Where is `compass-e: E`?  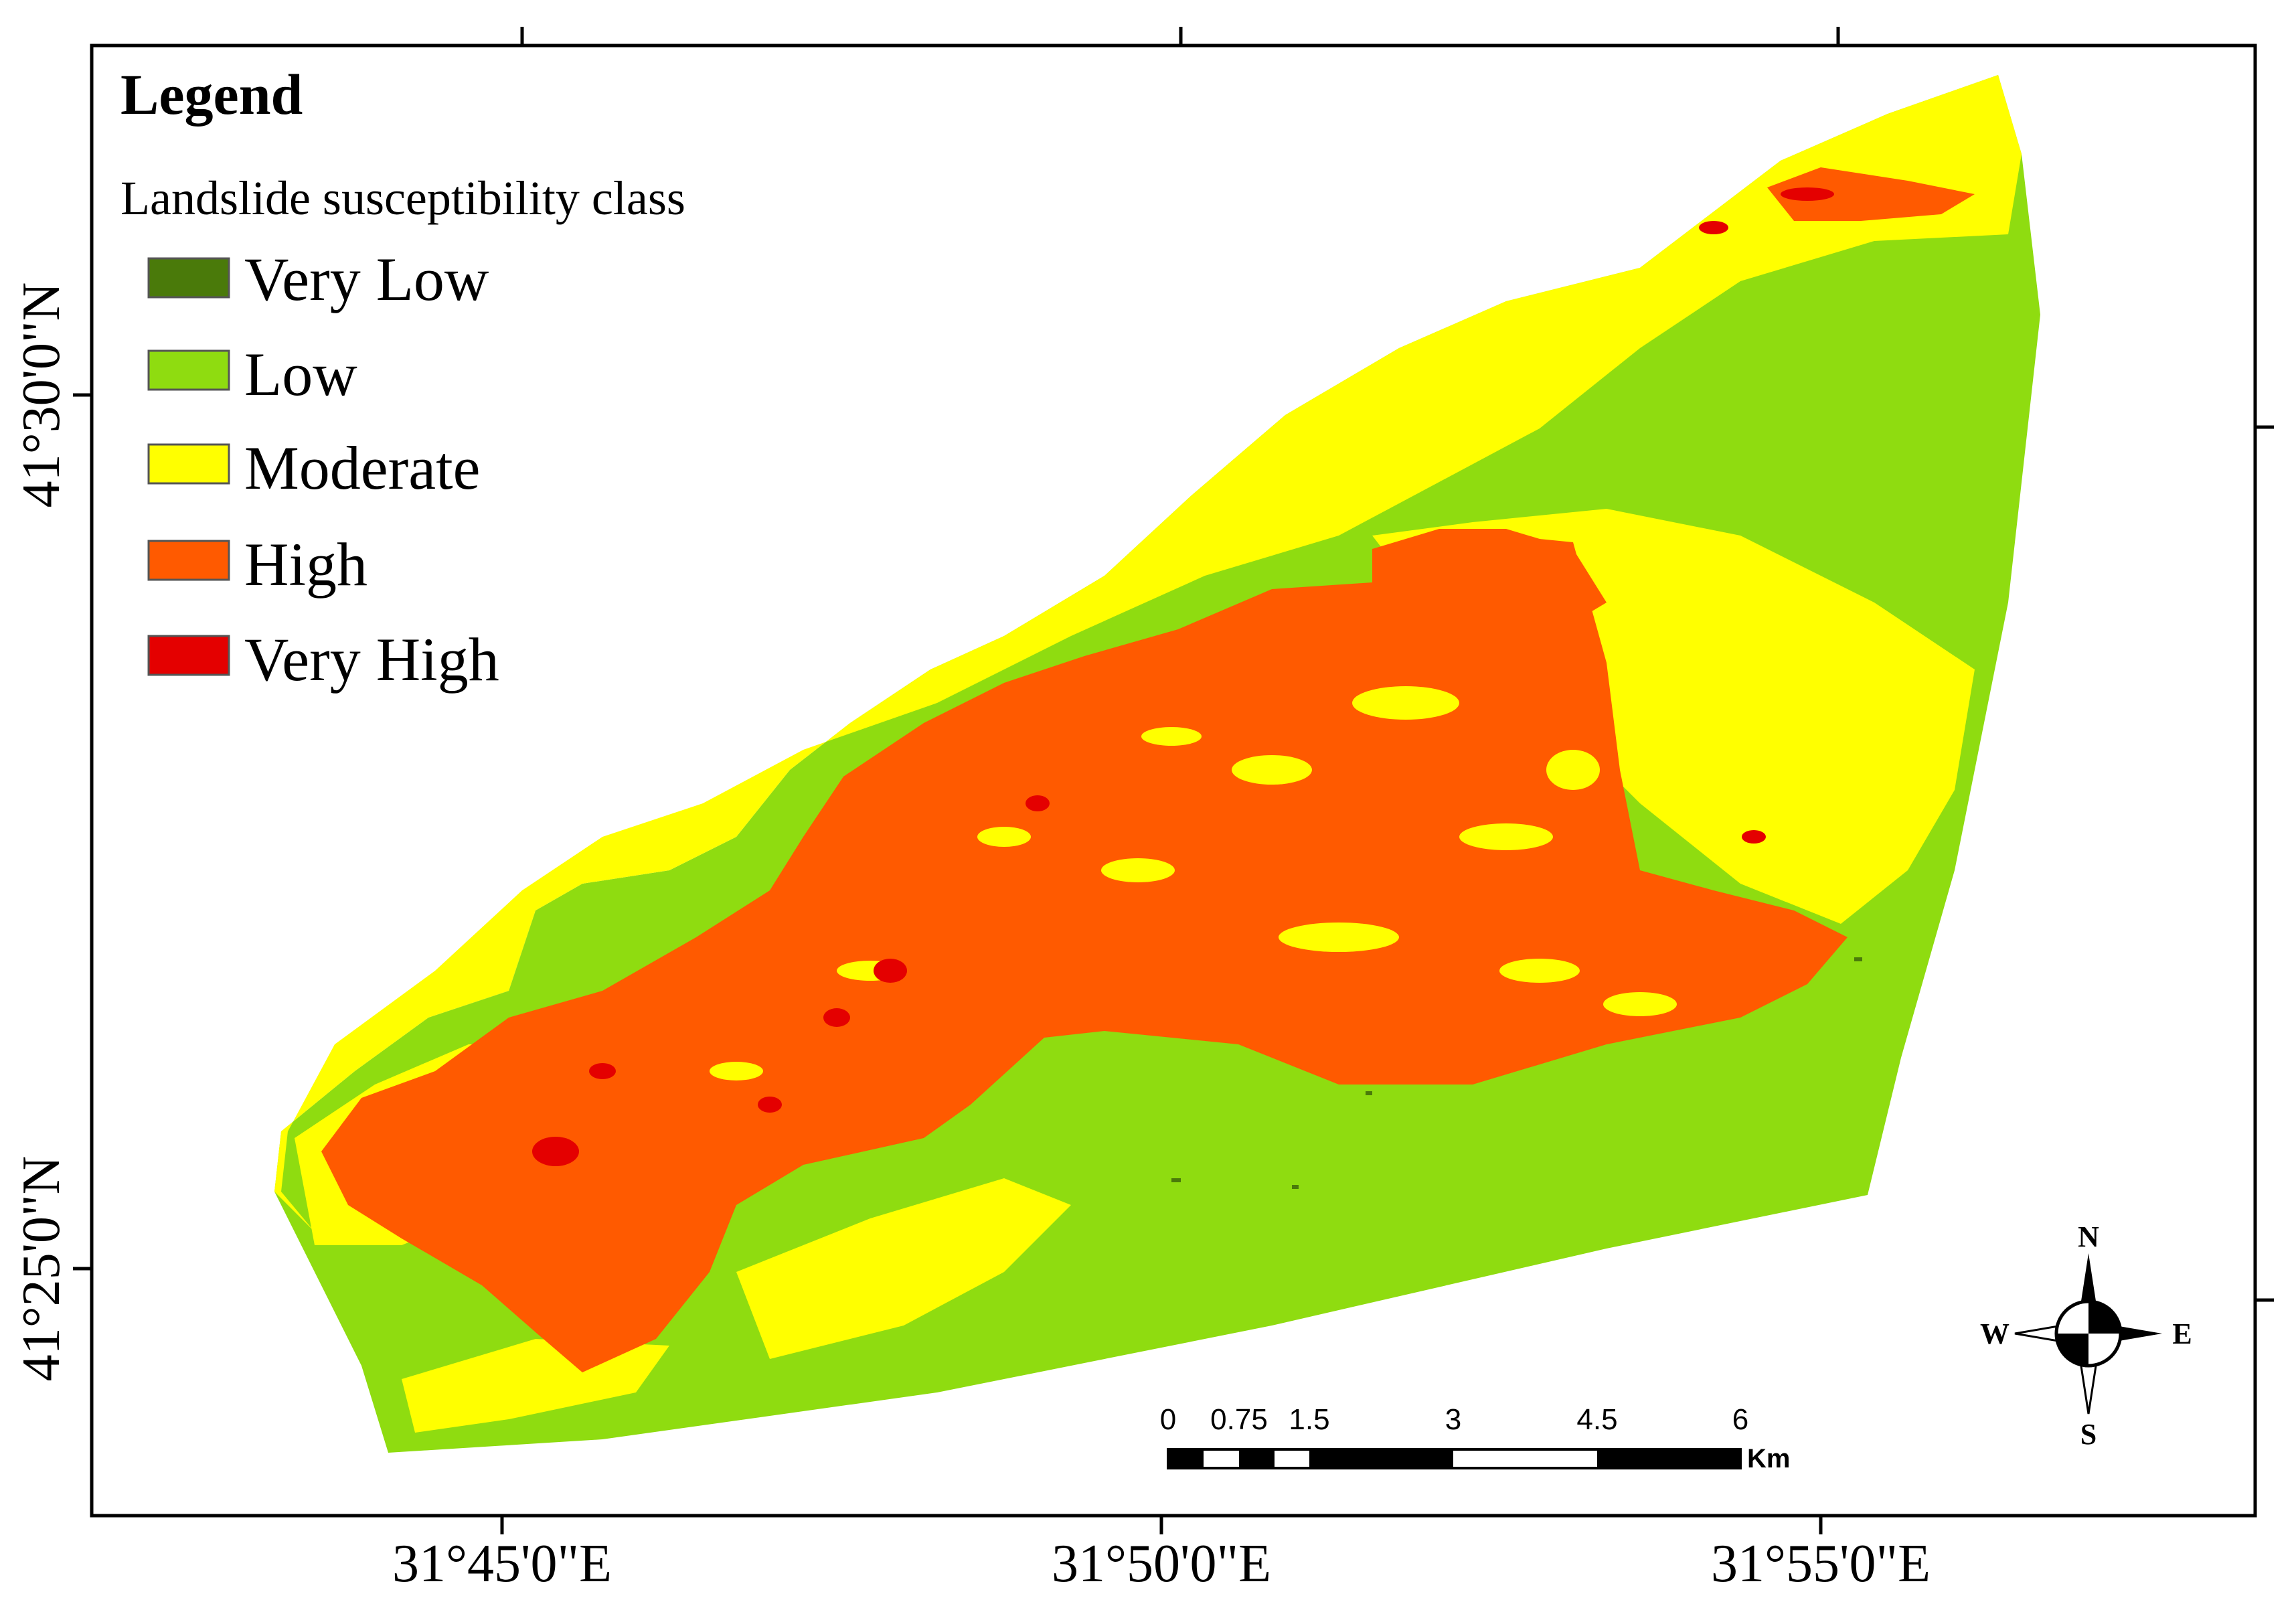 compass-e: E is located at coordinates (2182, 1333).